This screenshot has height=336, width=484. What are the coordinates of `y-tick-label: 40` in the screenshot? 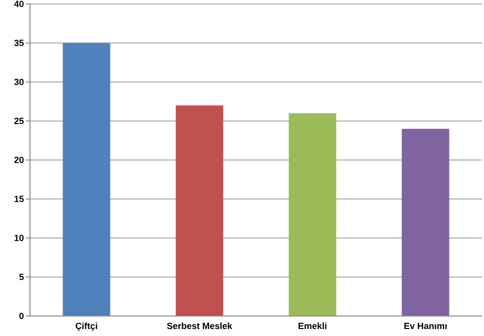 It's located at (19, 5).